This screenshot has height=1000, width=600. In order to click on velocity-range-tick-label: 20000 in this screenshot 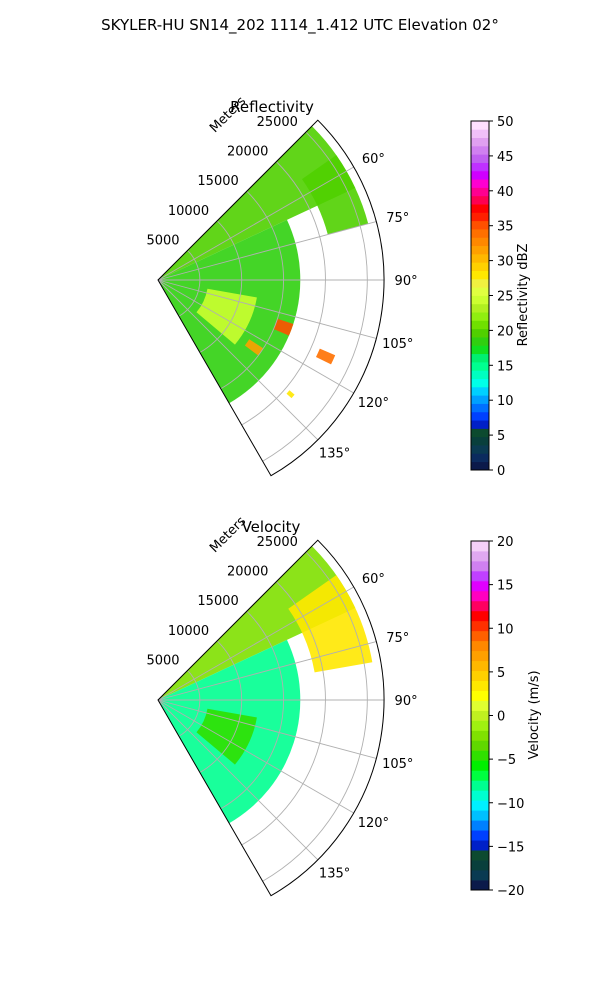, I will do `click(247, 572)`.